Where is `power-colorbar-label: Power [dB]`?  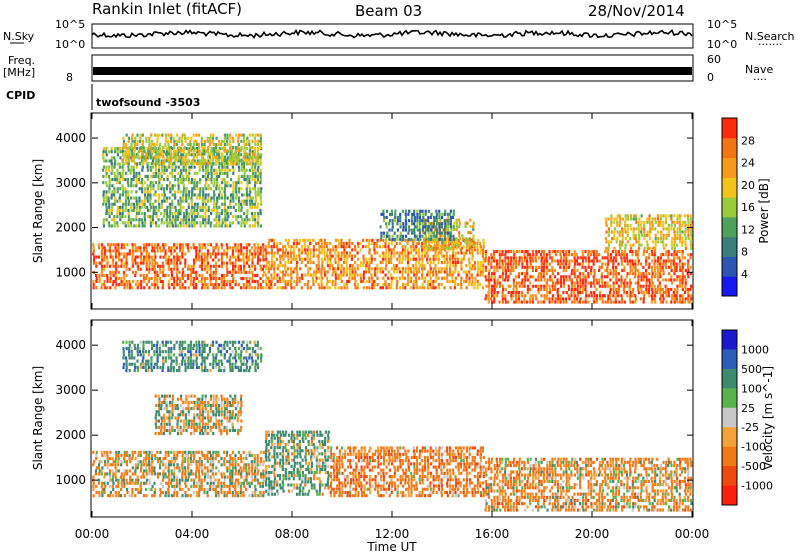 power-colorbar-label: Power [dB] is located at coordinates (764, 210).